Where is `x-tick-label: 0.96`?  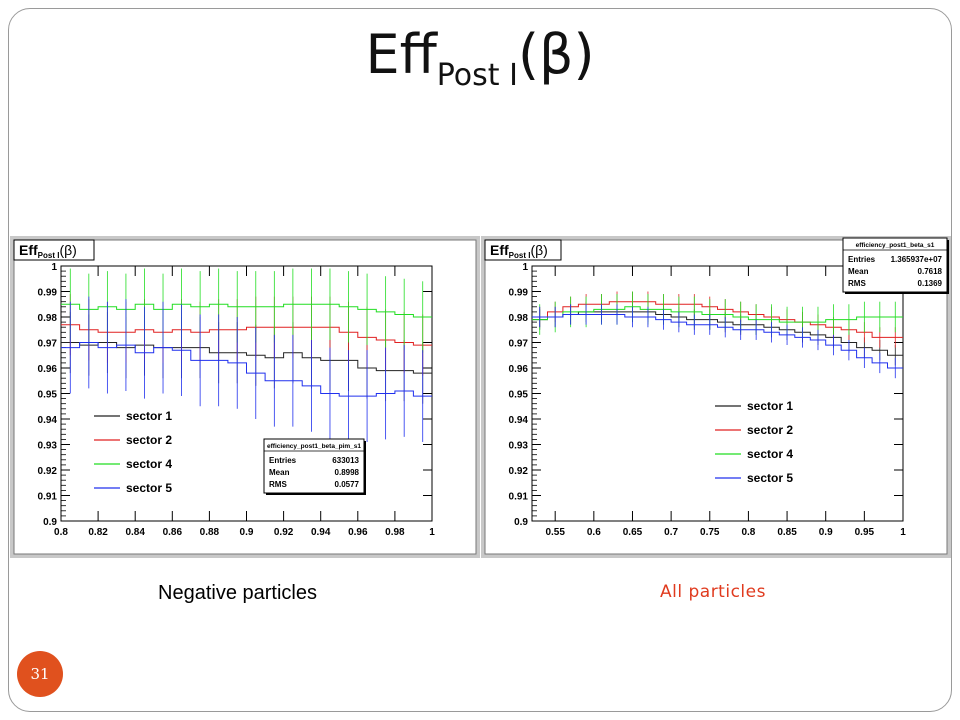
x-tick-label: 0.96 is located at coordinates (358, 532).